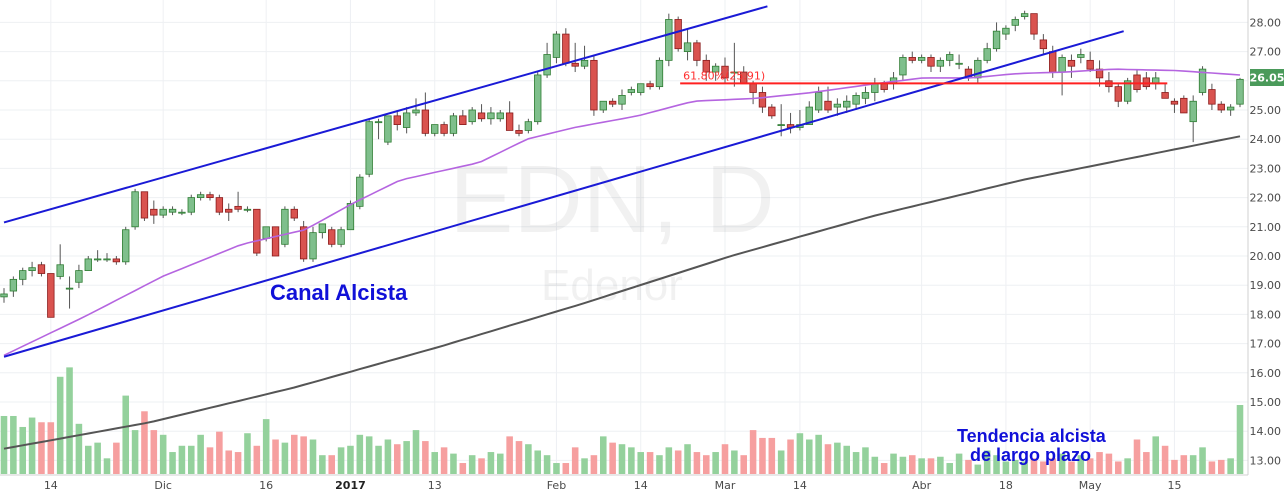 This screenshot has height=493, width=1285. I want to click on last-price-label: 26.05, so click(1267, 77).